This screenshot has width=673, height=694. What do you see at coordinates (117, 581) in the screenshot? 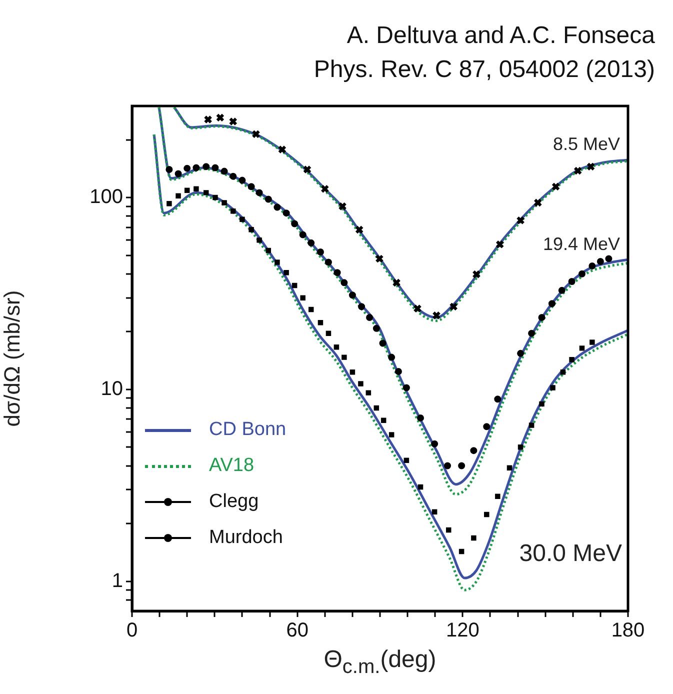
I see `y-tick-label: 1` at bounding box center [117, 581].